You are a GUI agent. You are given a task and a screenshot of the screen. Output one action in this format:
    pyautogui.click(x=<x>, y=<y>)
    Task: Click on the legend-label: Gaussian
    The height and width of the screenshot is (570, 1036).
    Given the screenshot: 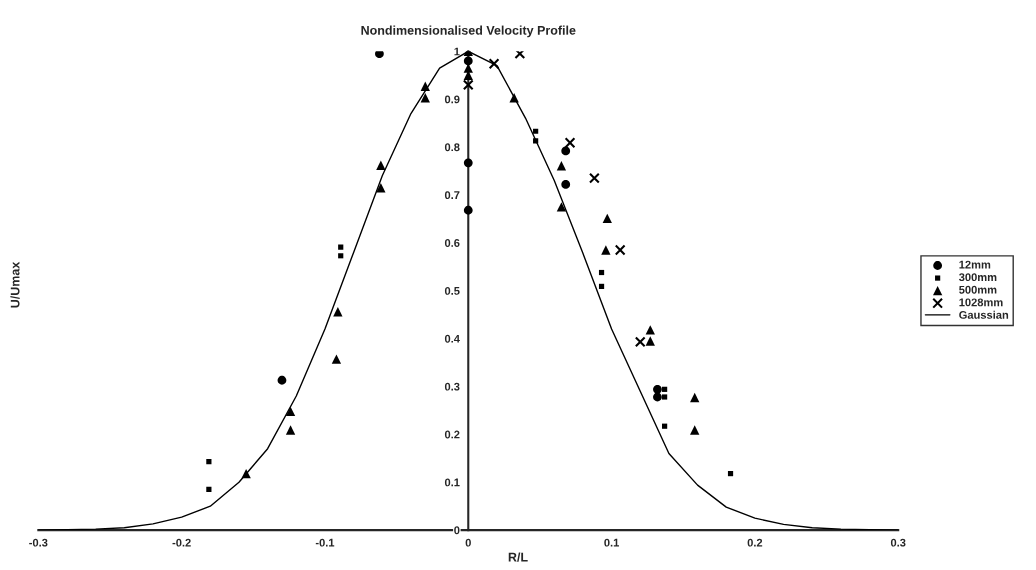 What is the action you would take?
    pyautogui.click(x=984, y=314)
    